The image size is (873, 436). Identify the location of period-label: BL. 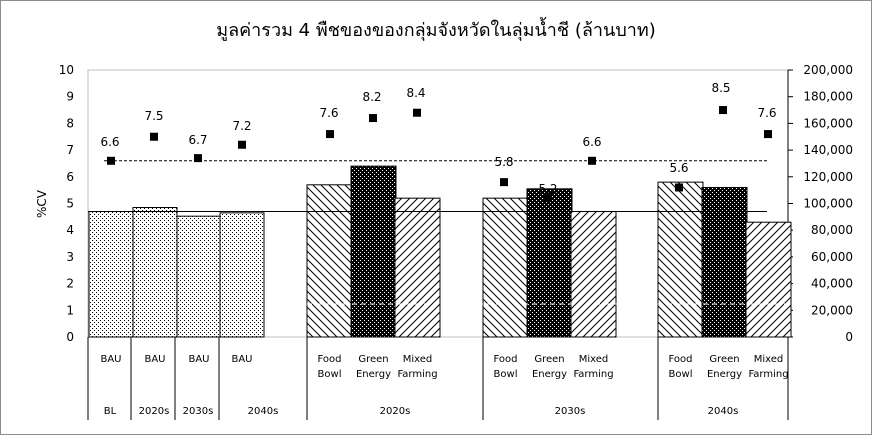
(110, 411).